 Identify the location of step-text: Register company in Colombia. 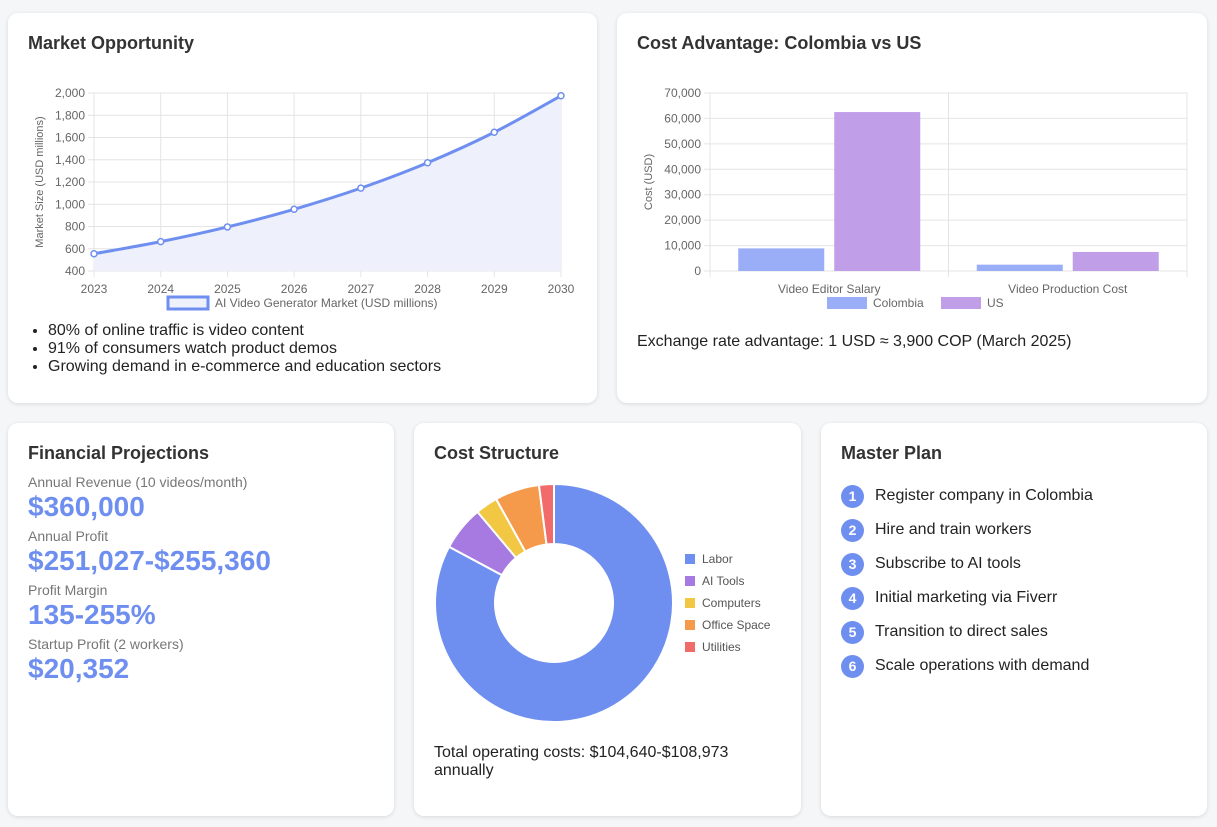
(984, 495).